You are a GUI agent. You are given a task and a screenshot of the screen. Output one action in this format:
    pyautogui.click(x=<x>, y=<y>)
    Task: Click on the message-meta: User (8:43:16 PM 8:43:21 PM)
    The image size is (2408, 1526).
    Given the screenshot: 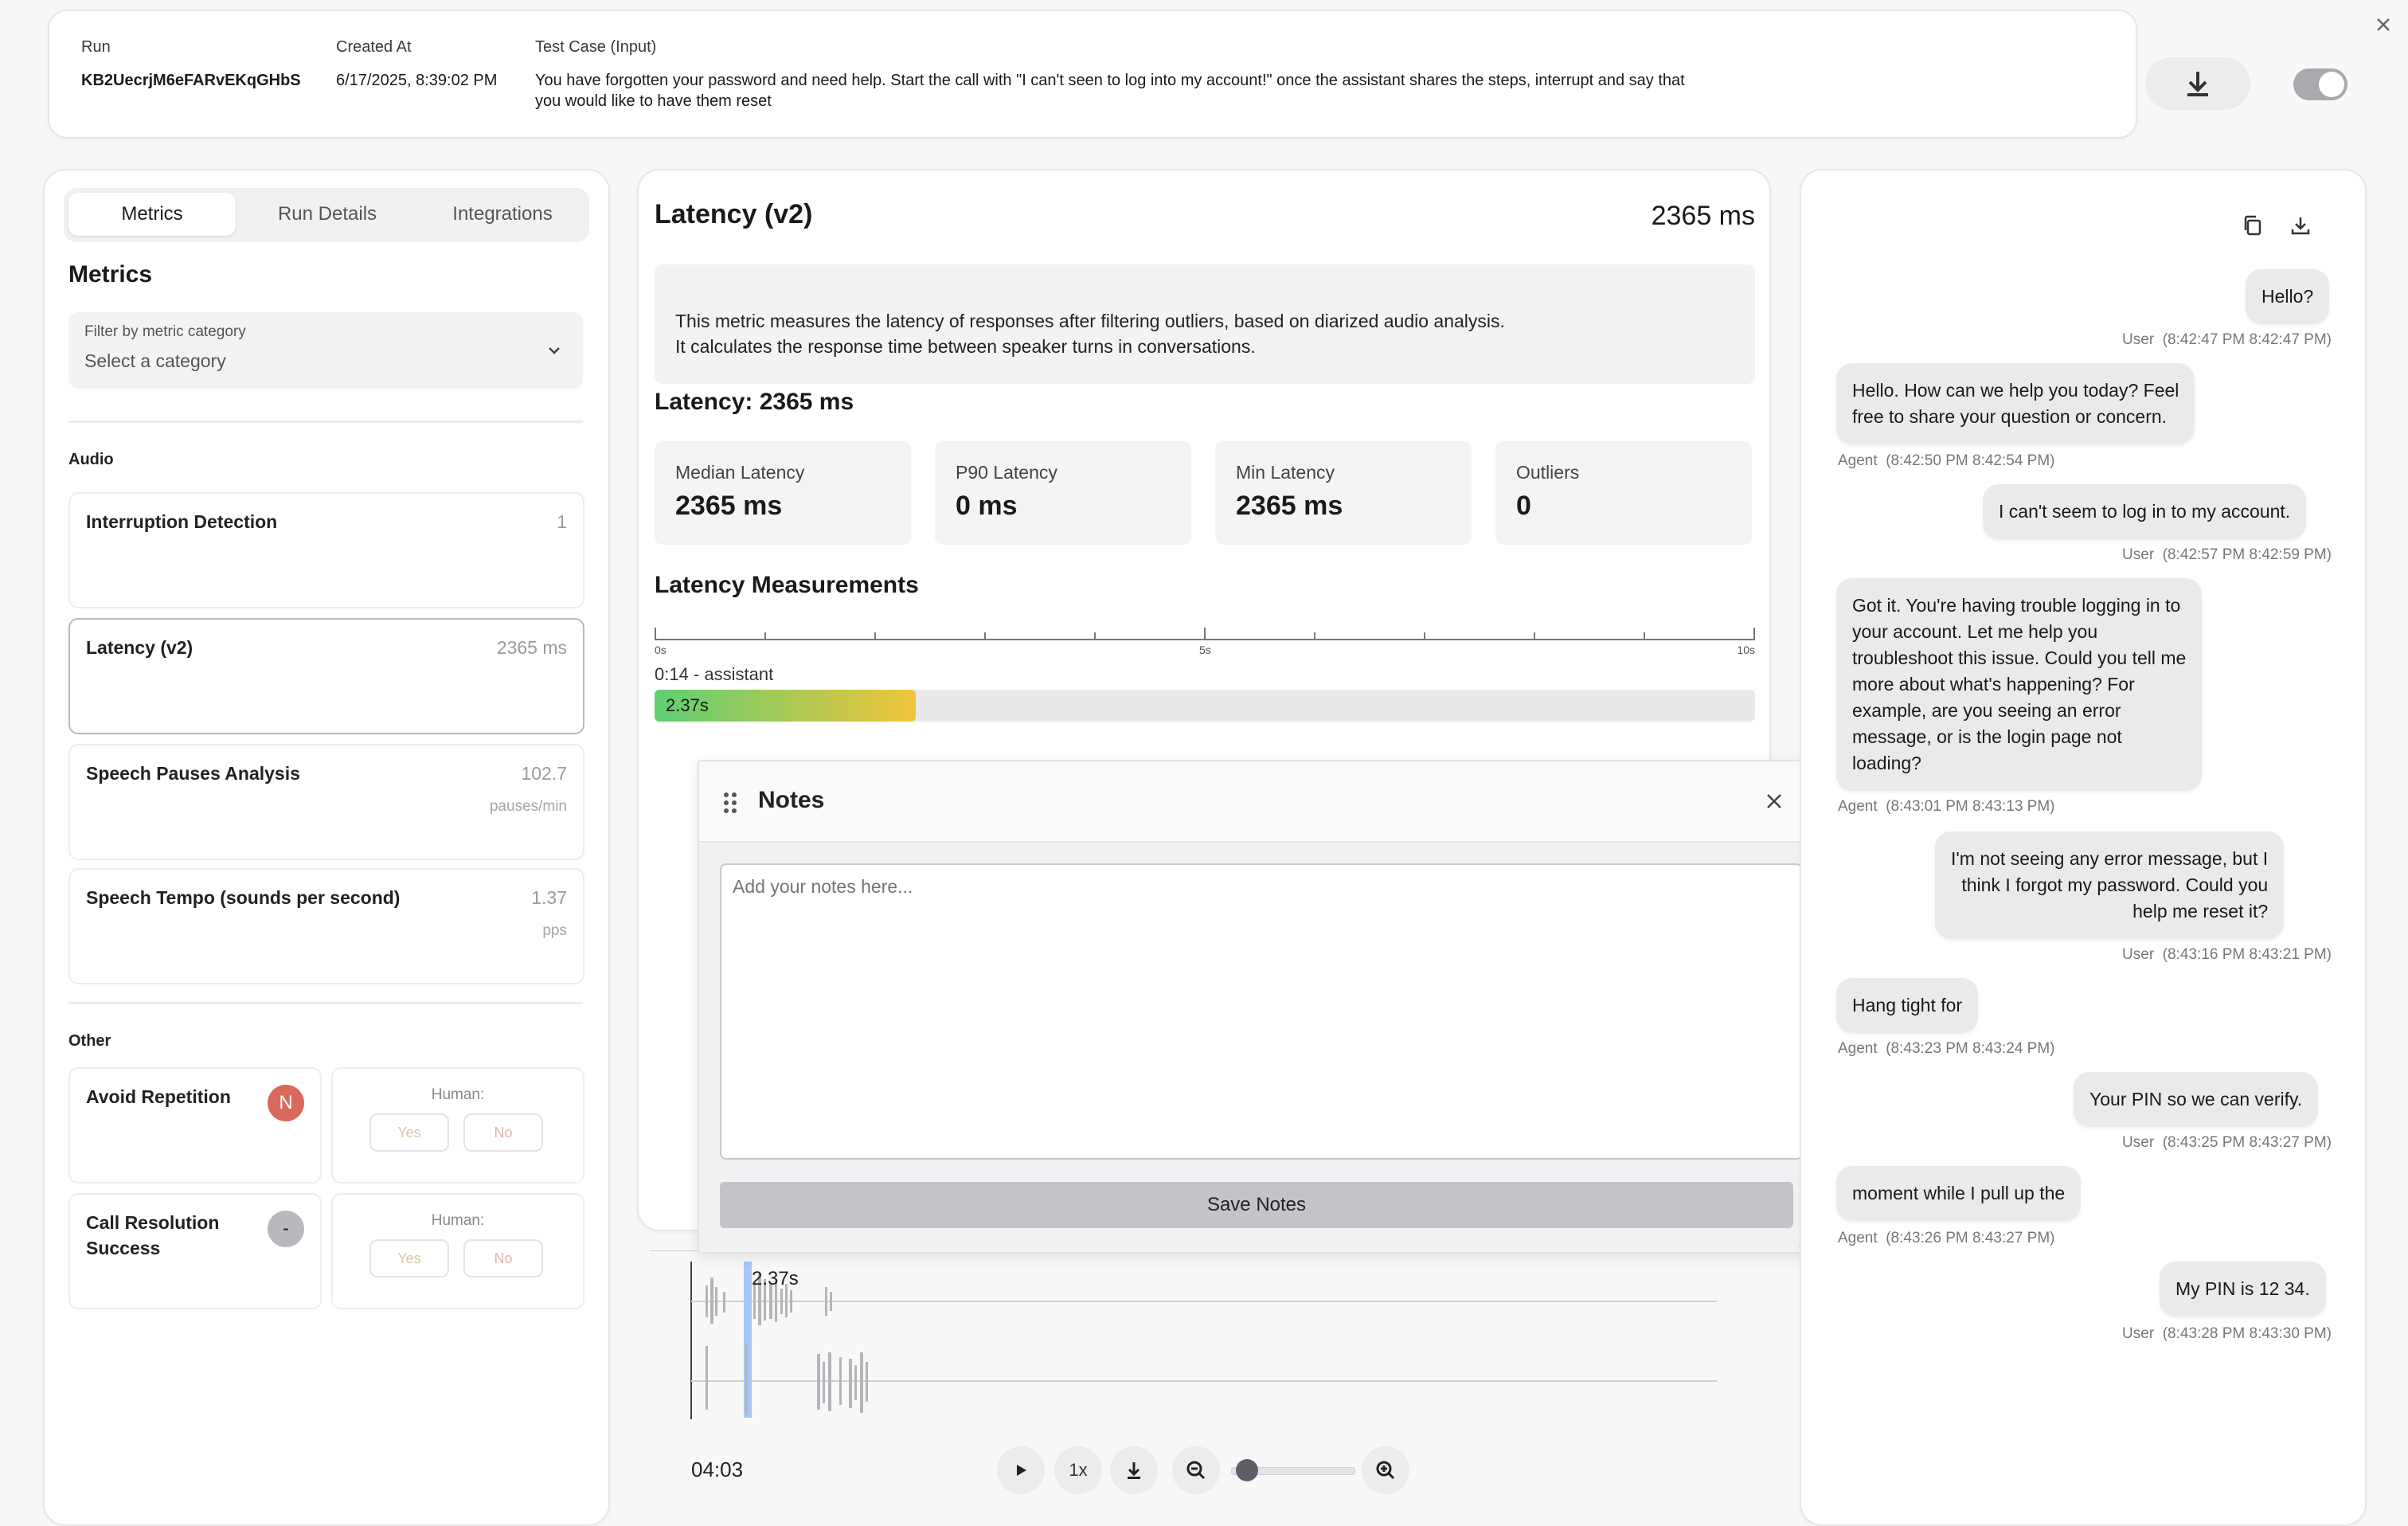 What is the action you would take?
    pyautogui.click(x=2227, y=954)
    